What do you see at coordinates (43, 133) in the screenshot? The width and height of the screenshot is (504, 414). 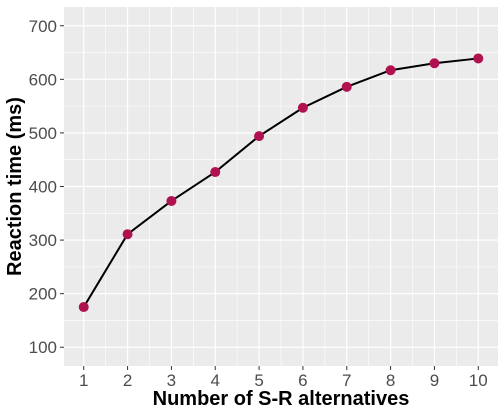 I see `y-tick-label: 500` at bounding box center [43, 133].